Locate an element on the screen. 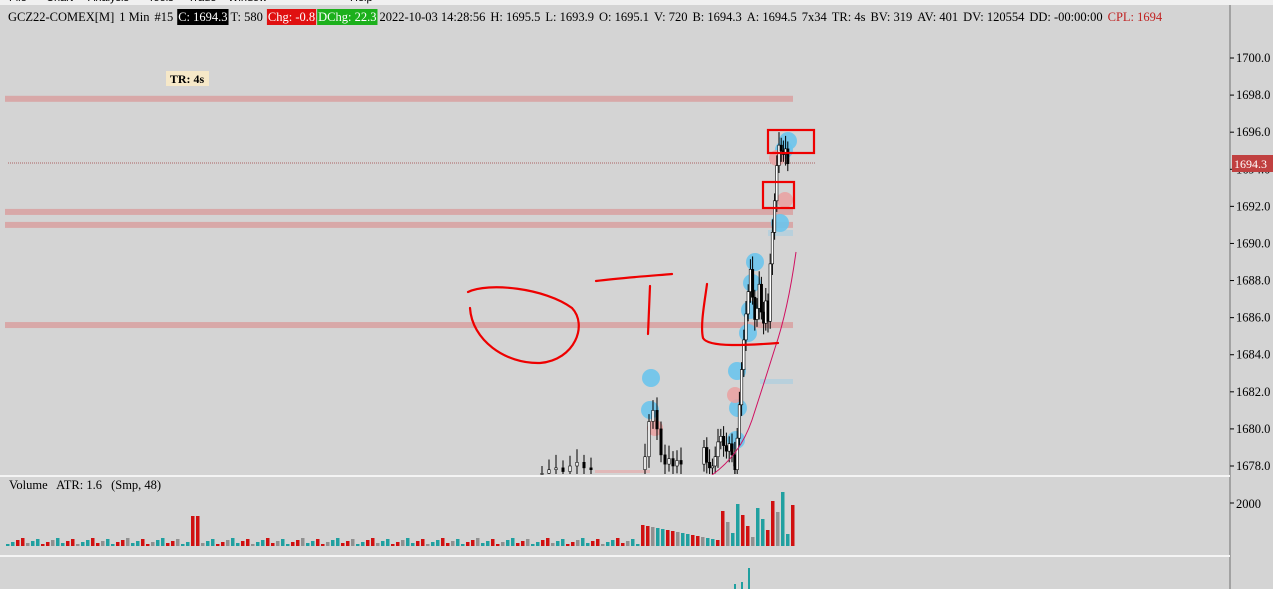  header-ask: A: 1694.5 is located at coordinates (772, 17).